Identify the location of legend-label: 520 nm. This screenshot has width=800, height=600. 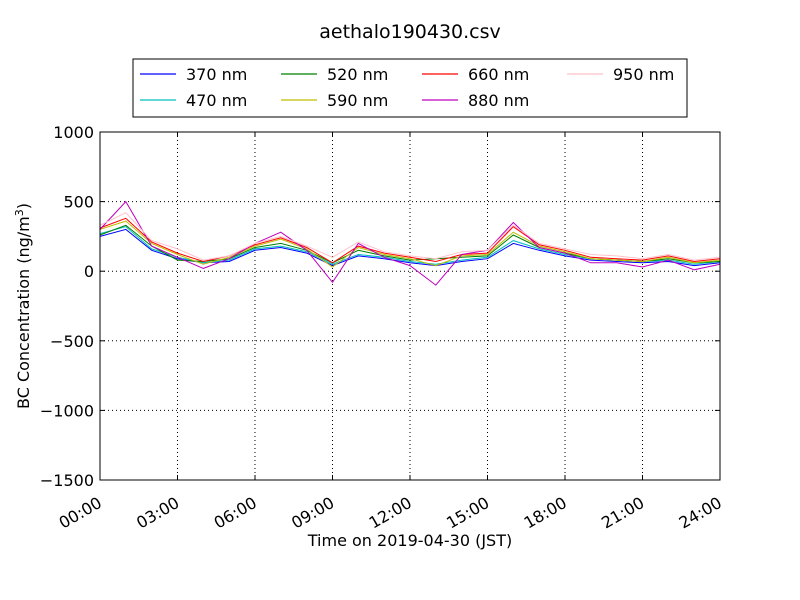
(357, 74).